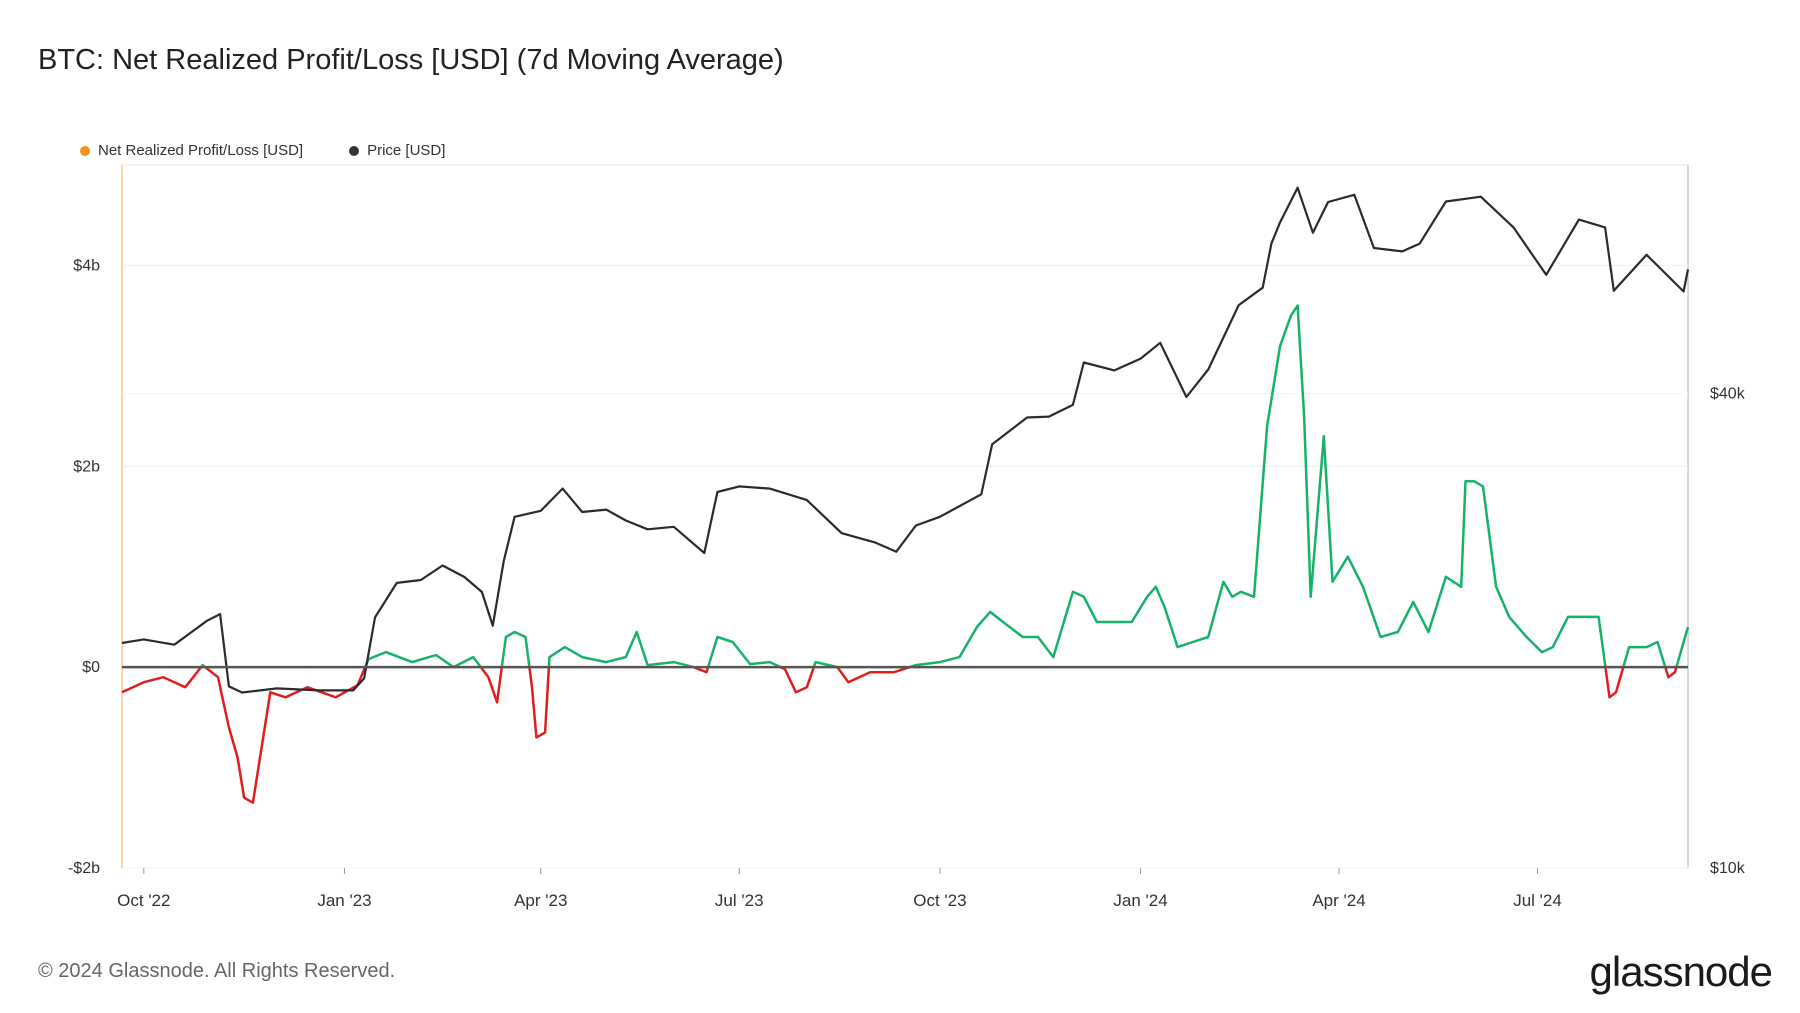 The height and width of the screenshot is (1013, 1800). What do you see at coordinates (1728, 394) in the screenshot?
I see `right-tick-label: $40k` at bounding box center [1728, 394].